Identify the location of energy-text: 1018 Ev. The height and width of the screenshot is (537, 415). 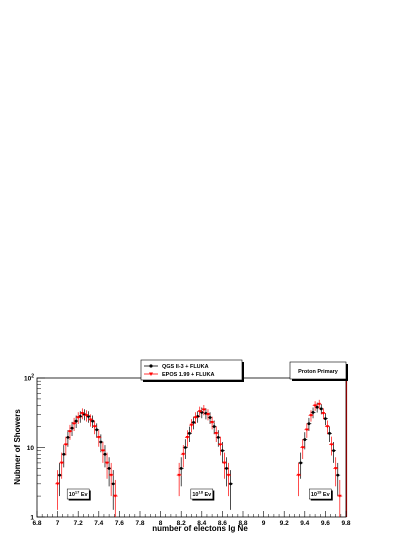
(202, 494).